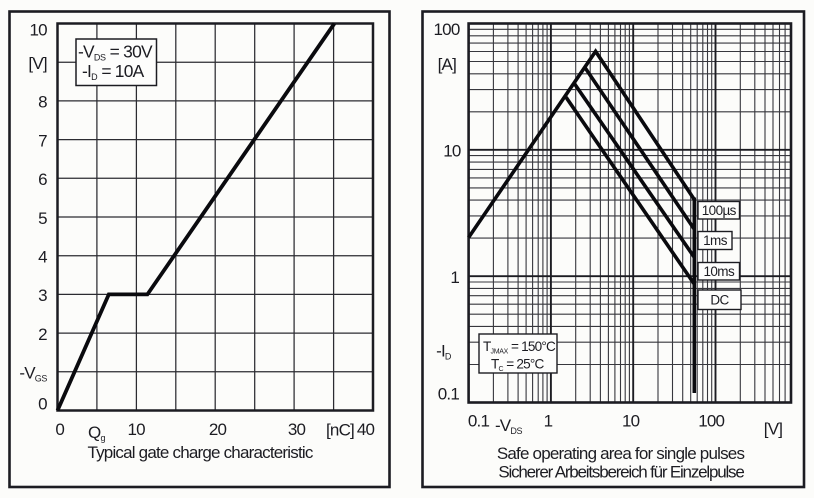  I want to click on svg-text: [nC], so click(340, 430).